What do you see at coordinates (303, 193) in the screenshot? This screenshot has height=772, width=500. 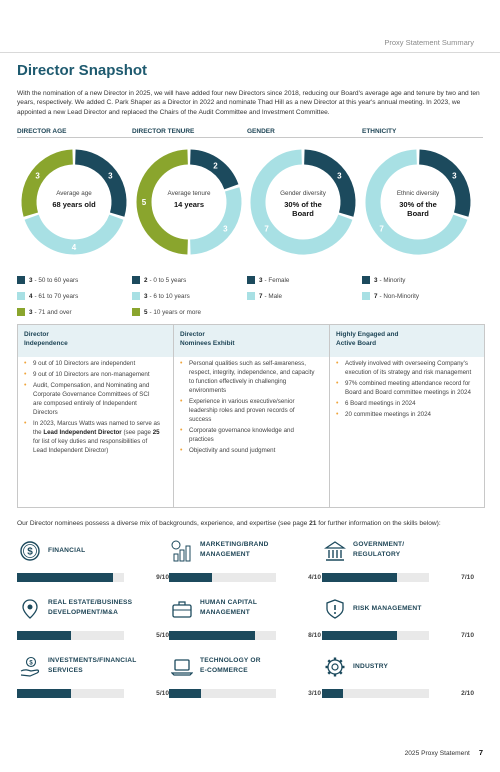 I see `donut-center-label: Gender diversity` at bounding box center [303, 193].